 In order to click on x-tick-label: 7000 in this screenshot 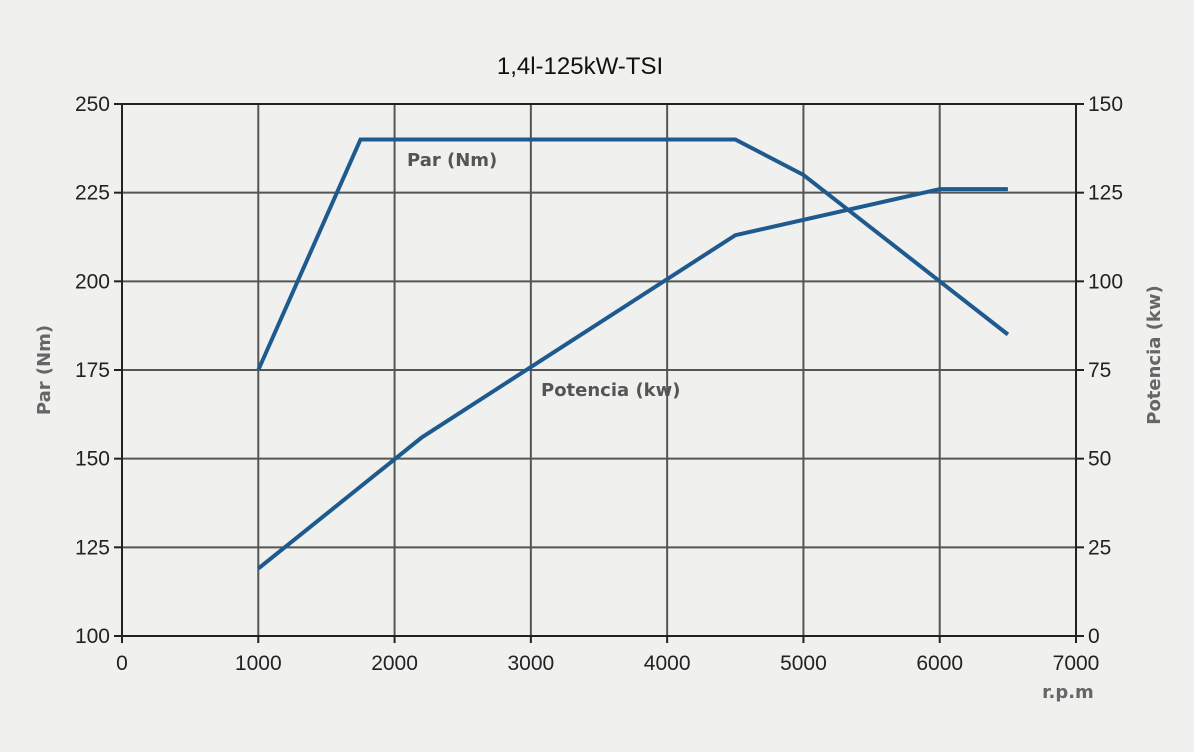, I will do `click(1076, 663)`.